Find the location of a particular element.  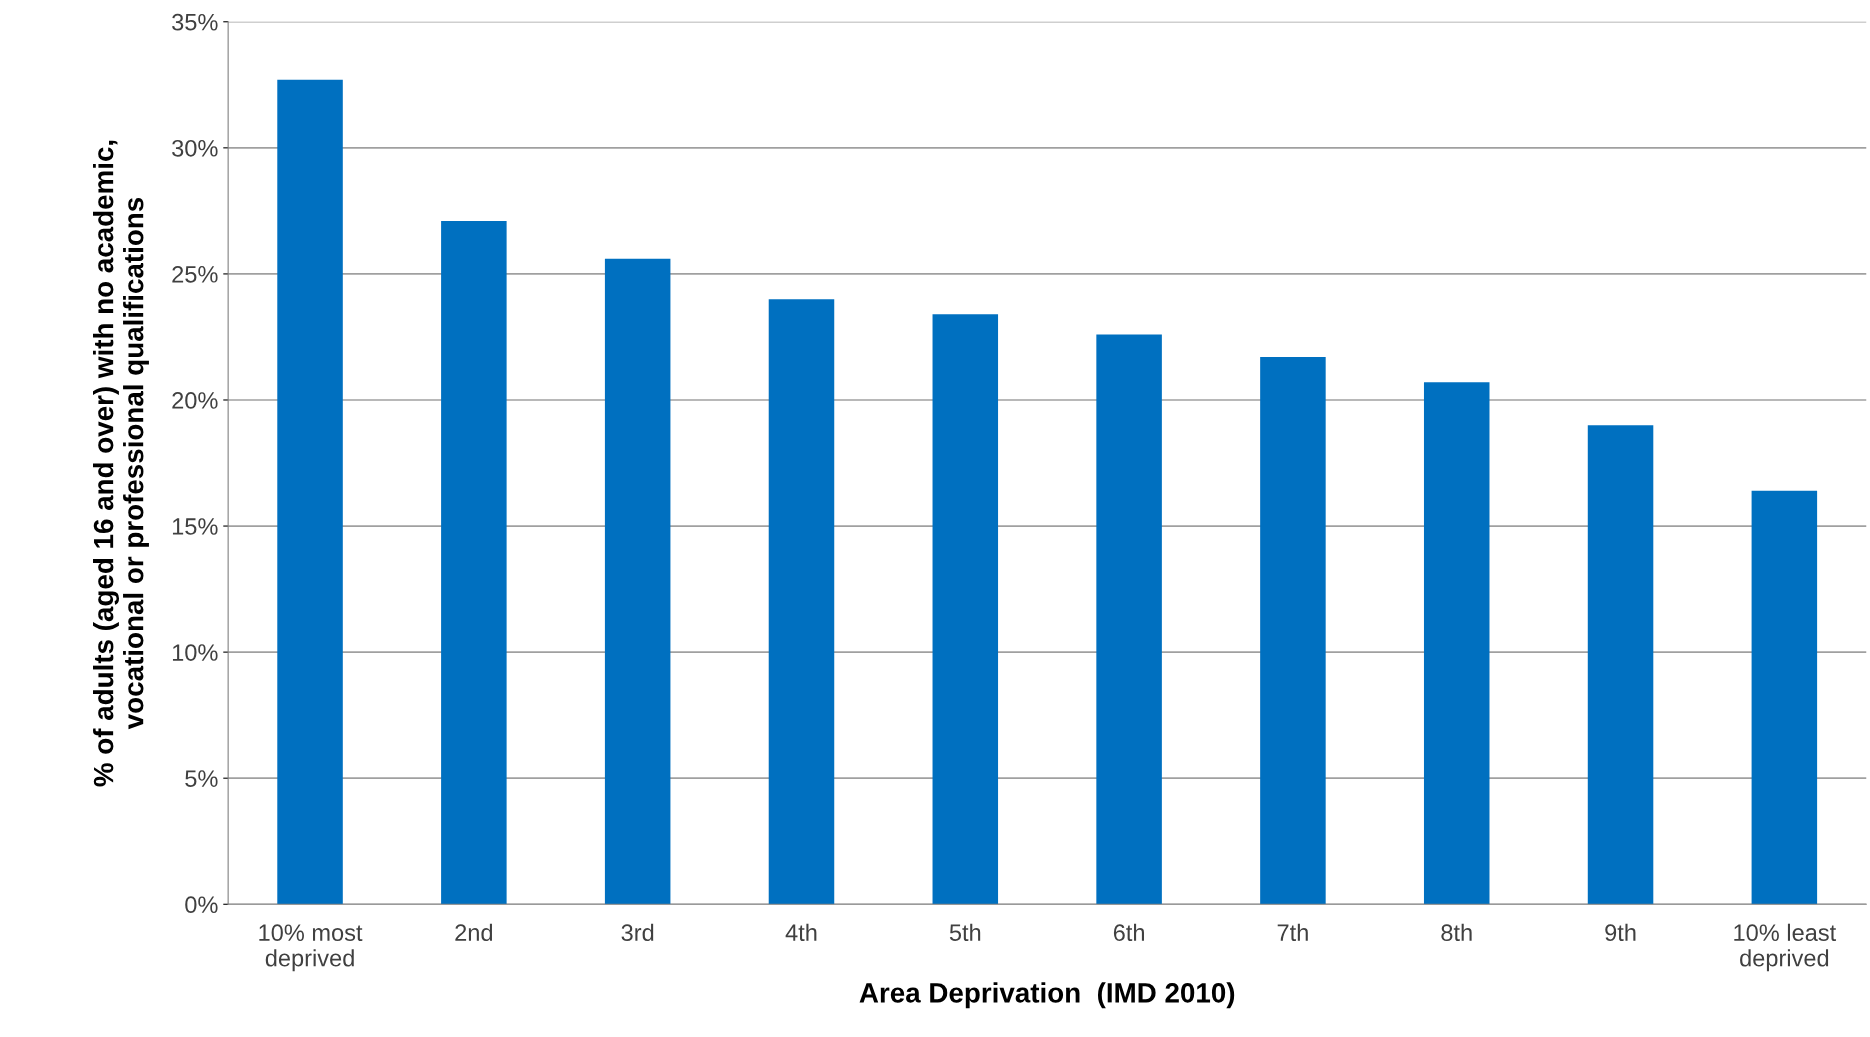

x-tick-label: 10% most deprived is located at coordinates (311, 948).